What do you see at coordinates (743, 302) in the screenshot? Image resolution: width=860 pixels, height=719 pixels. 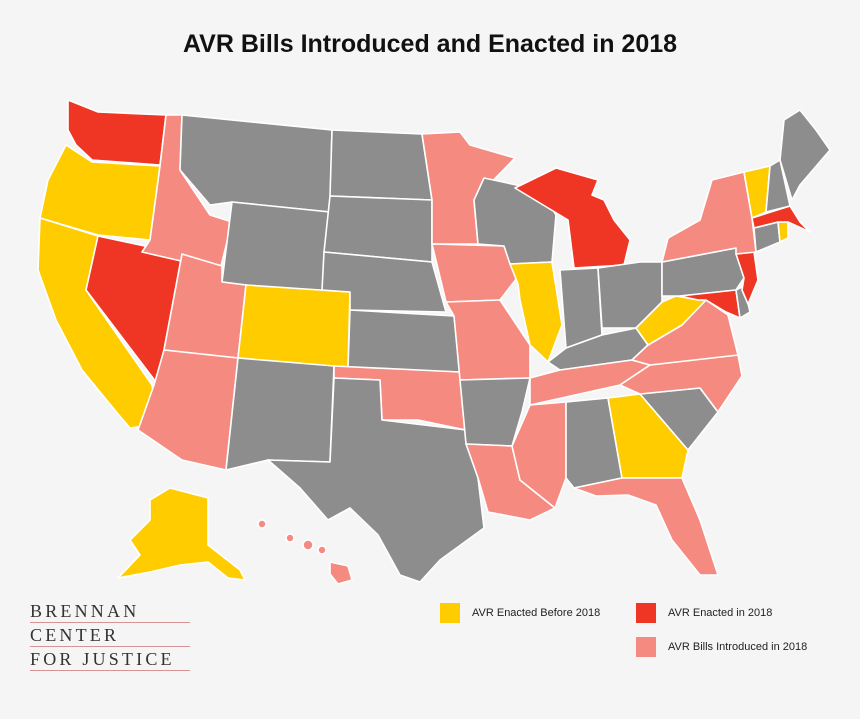 I see `state-DE` at bounding box center [743, 302].